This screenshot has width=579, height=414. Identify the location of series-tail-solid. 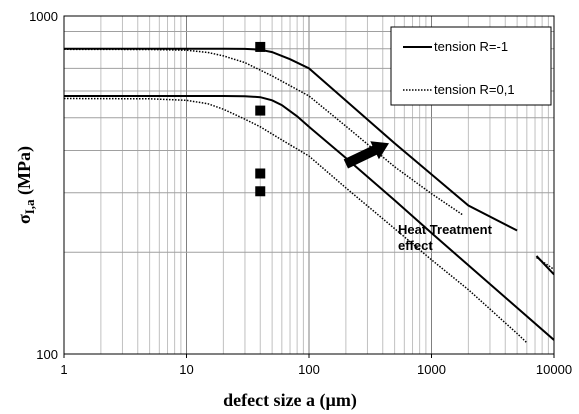
(544, 265).